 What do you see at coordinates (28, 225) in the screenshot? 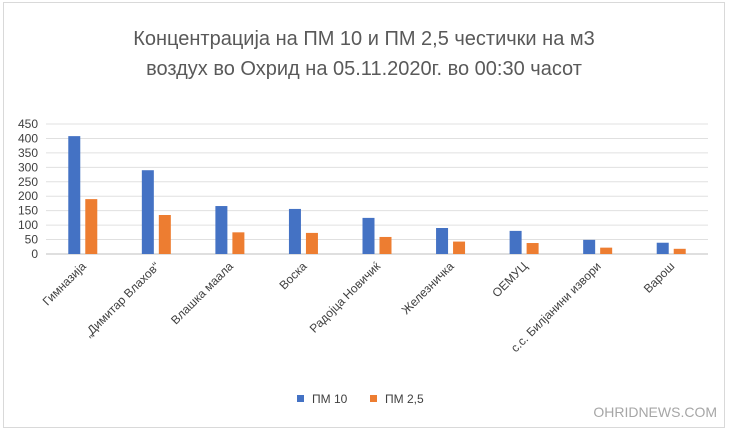
I see `y-tick-label: 100` at bounding box center [28, 225].